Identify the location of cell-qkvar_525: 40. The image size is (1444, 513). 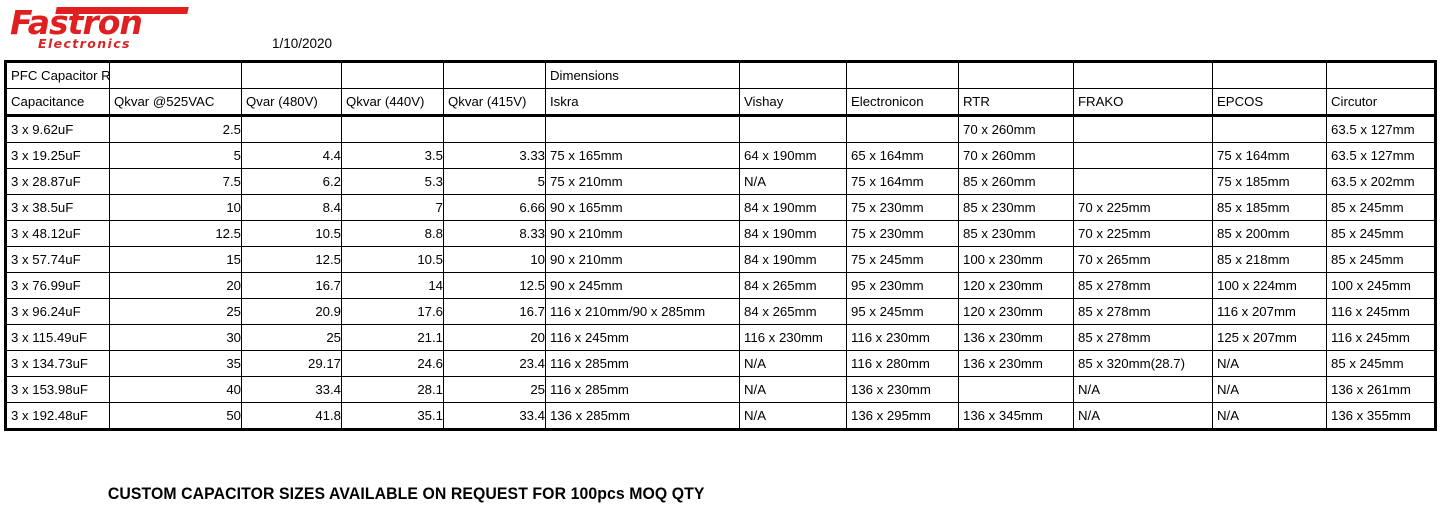
(175, 389).